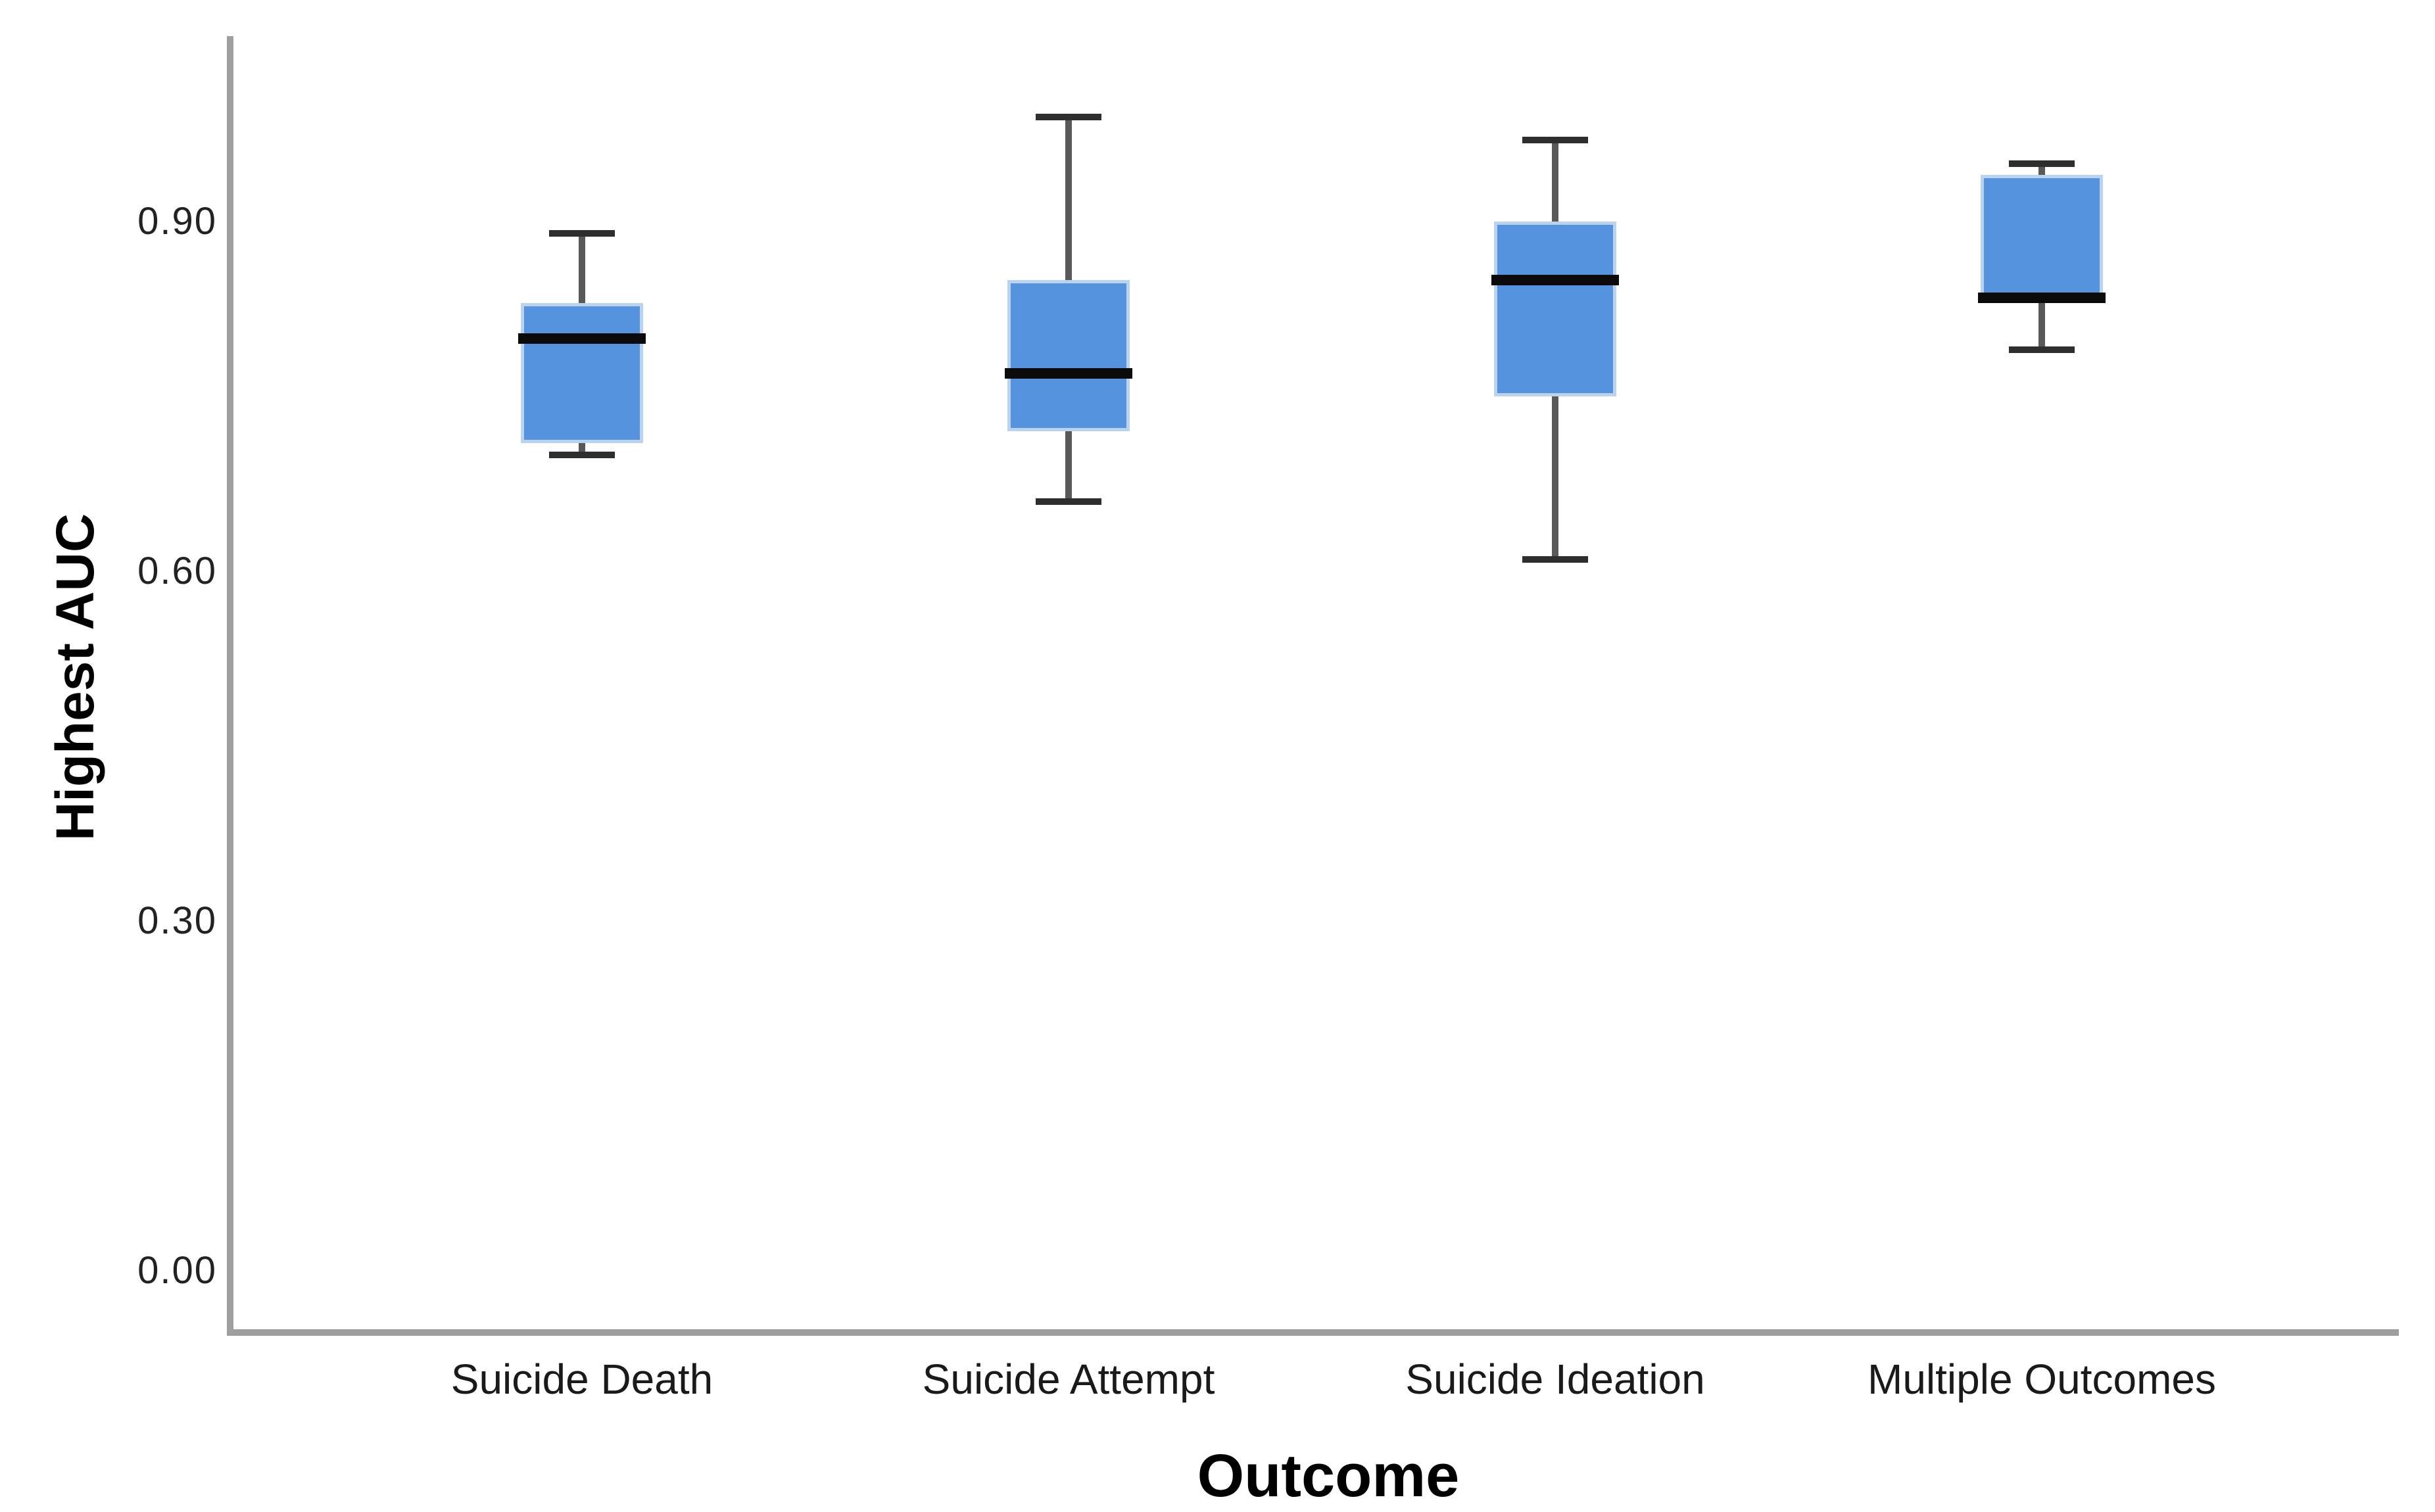 The width and height of the screenshot is (2435, 1512). What do you see at coordinates (2042, 240) in the screenshot?
I see `box-iqr-multiple-outcomes` at bounding box center [2042, 240].